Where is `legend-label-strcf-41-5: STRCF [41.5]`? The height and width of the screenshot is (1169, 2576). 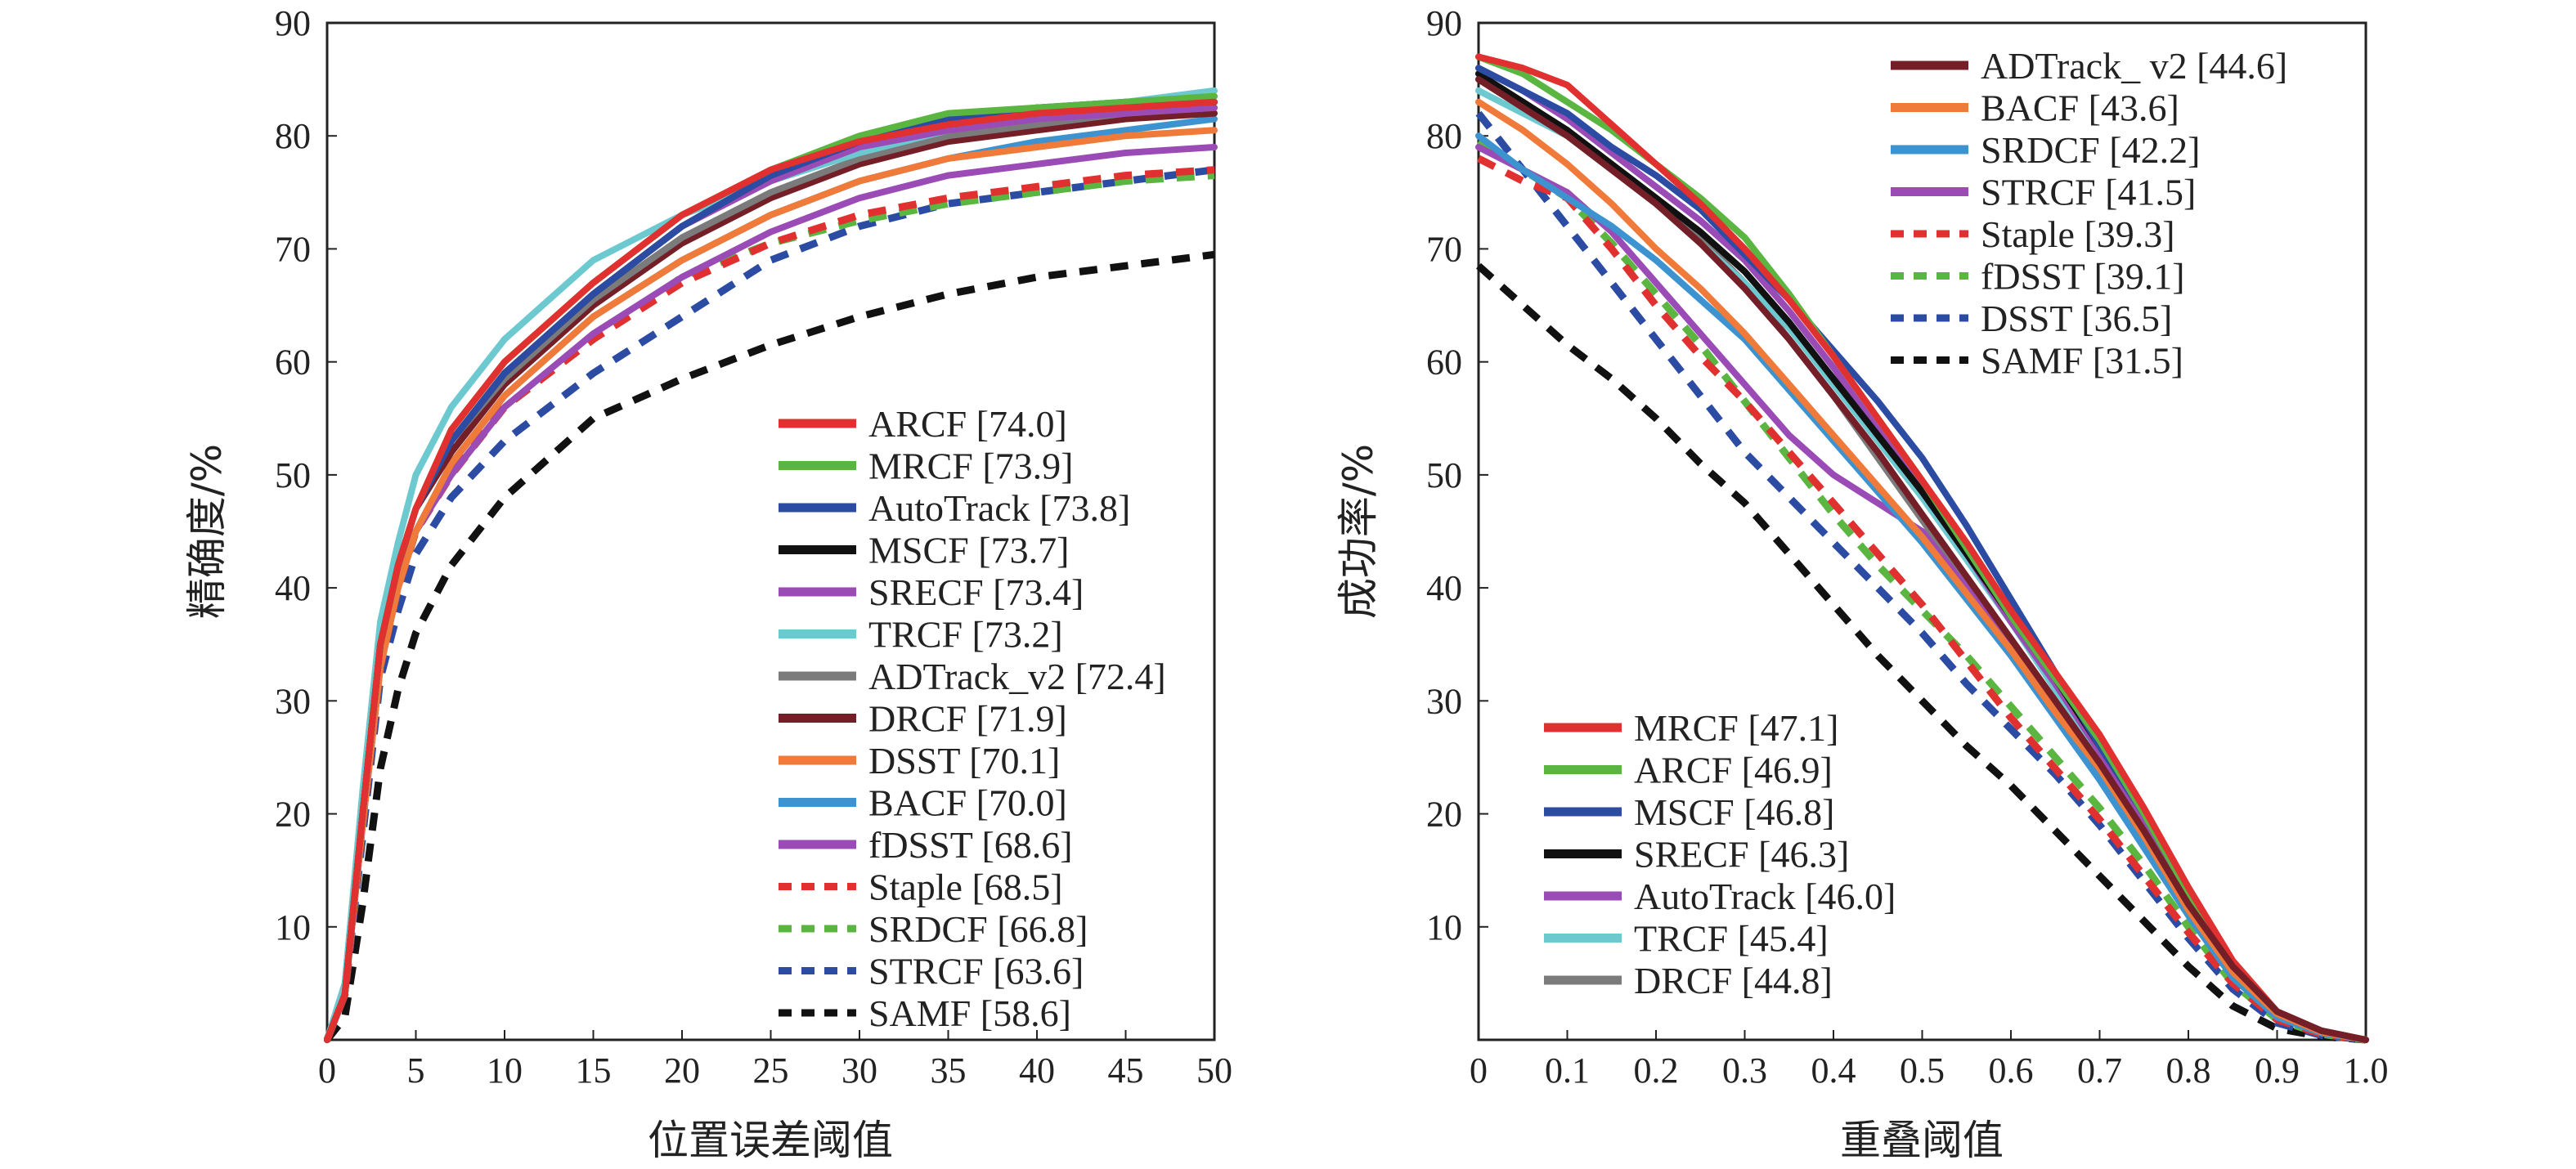 legend-label-strcf-41-5: STRCF [41.5] is located at coordinates (2088, 192).